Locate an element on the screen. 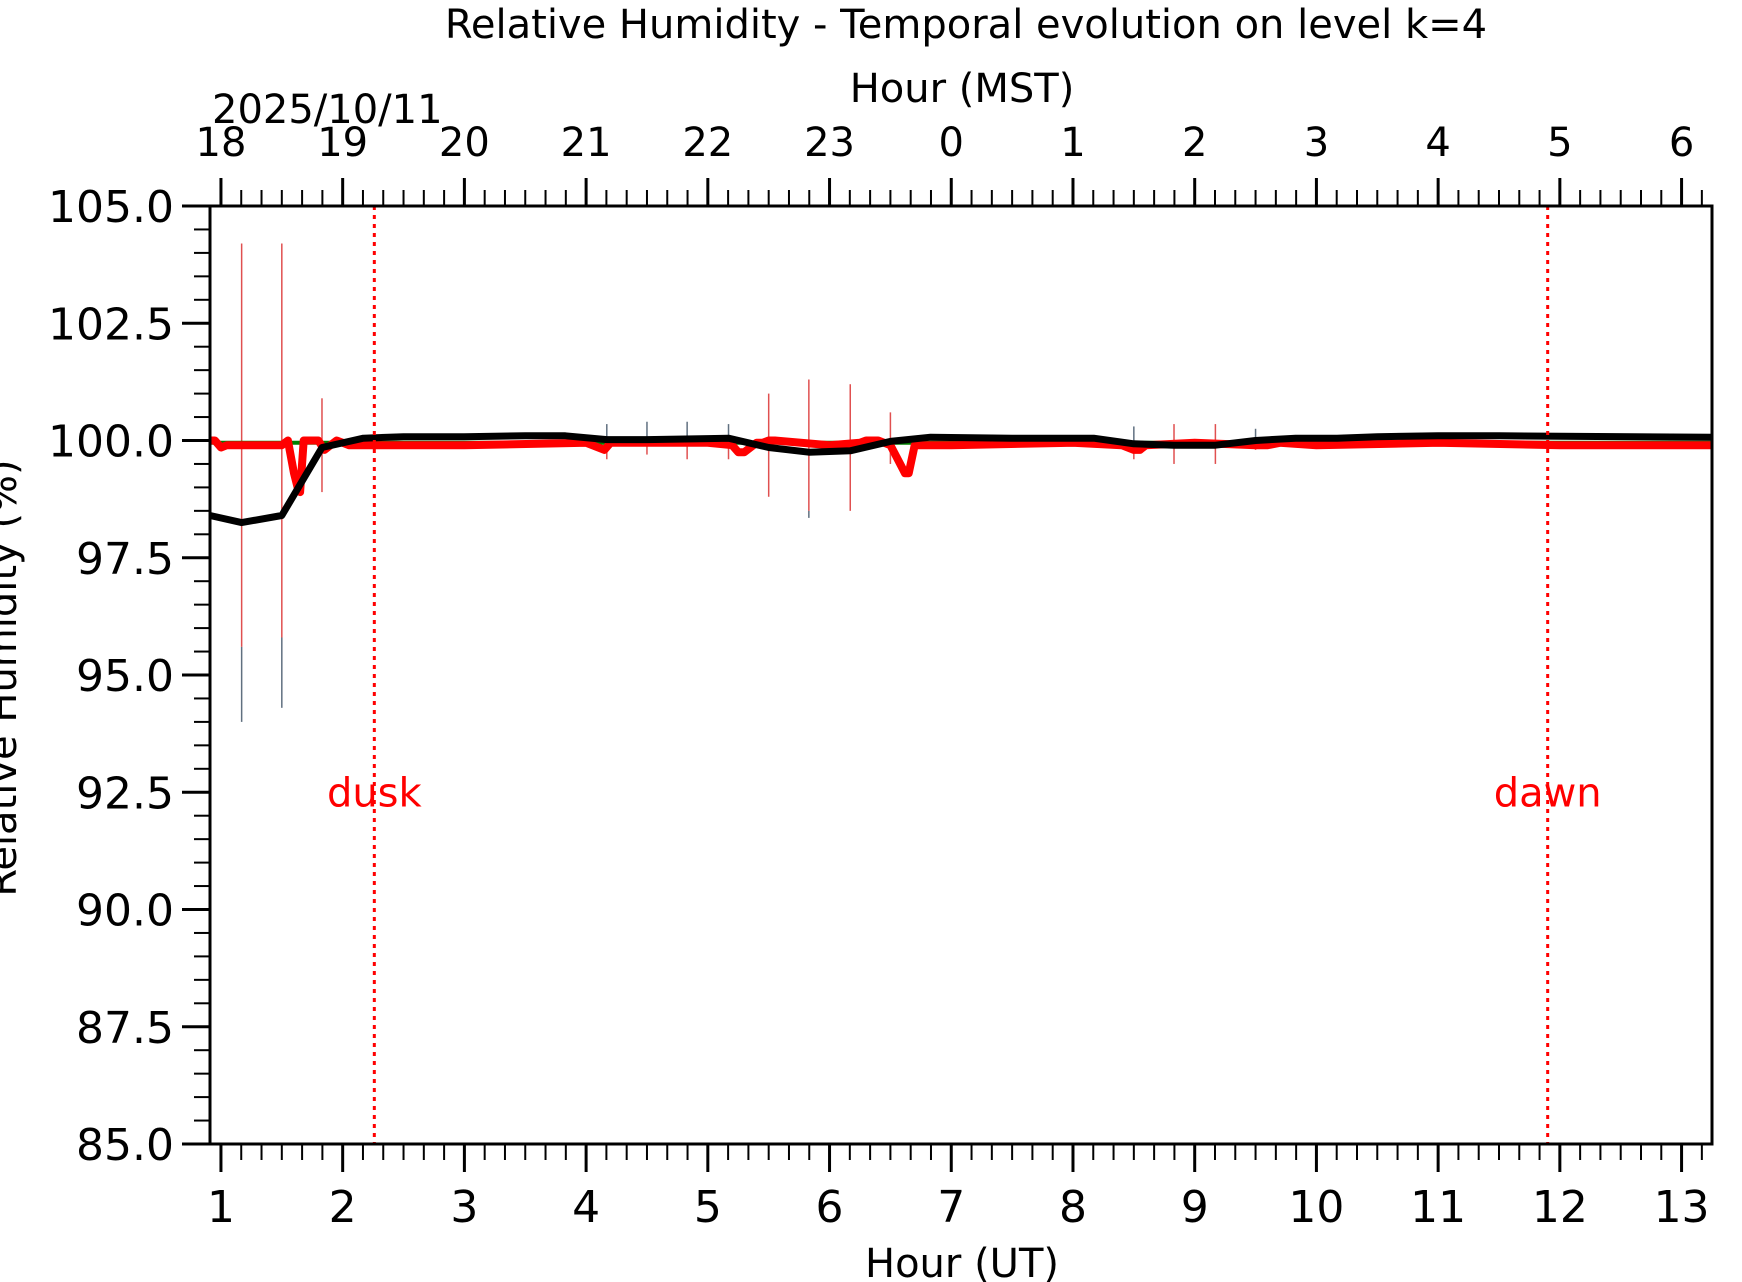 This screenshot has height=1282, width=1742. top-x-tick-label: 1 is located at coordinates (1072, 143).